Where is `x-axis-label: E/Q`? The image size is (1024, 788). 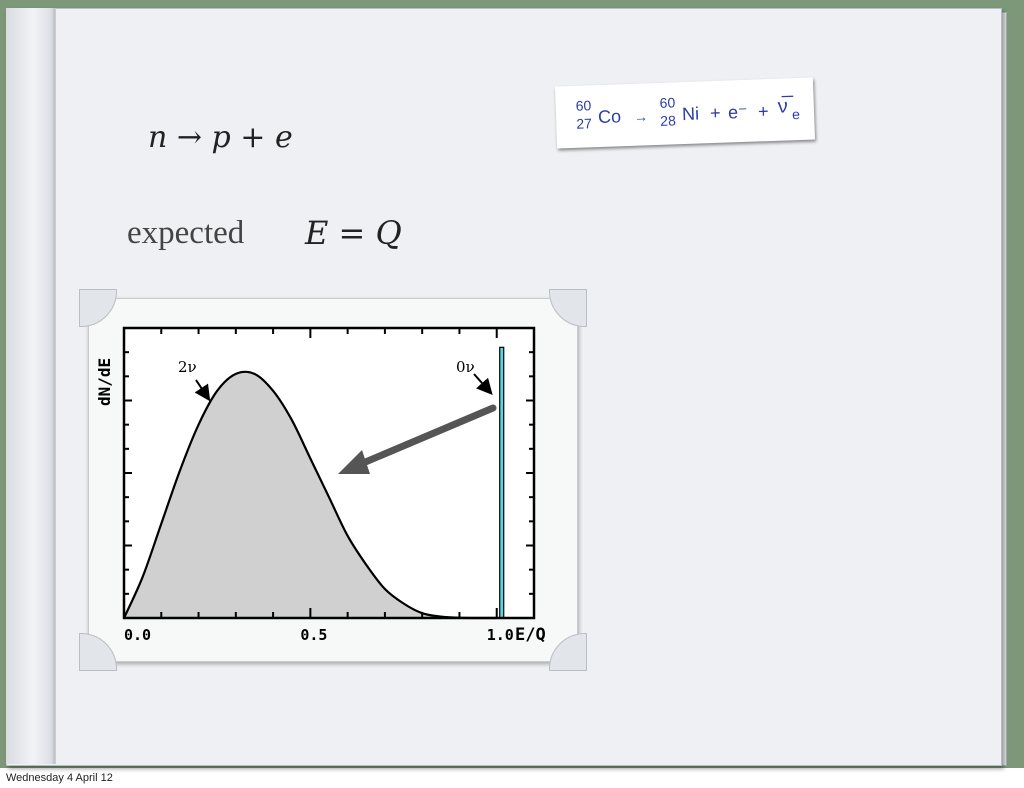
x-axis-label: E/Q is located at coordinates (530, 635).